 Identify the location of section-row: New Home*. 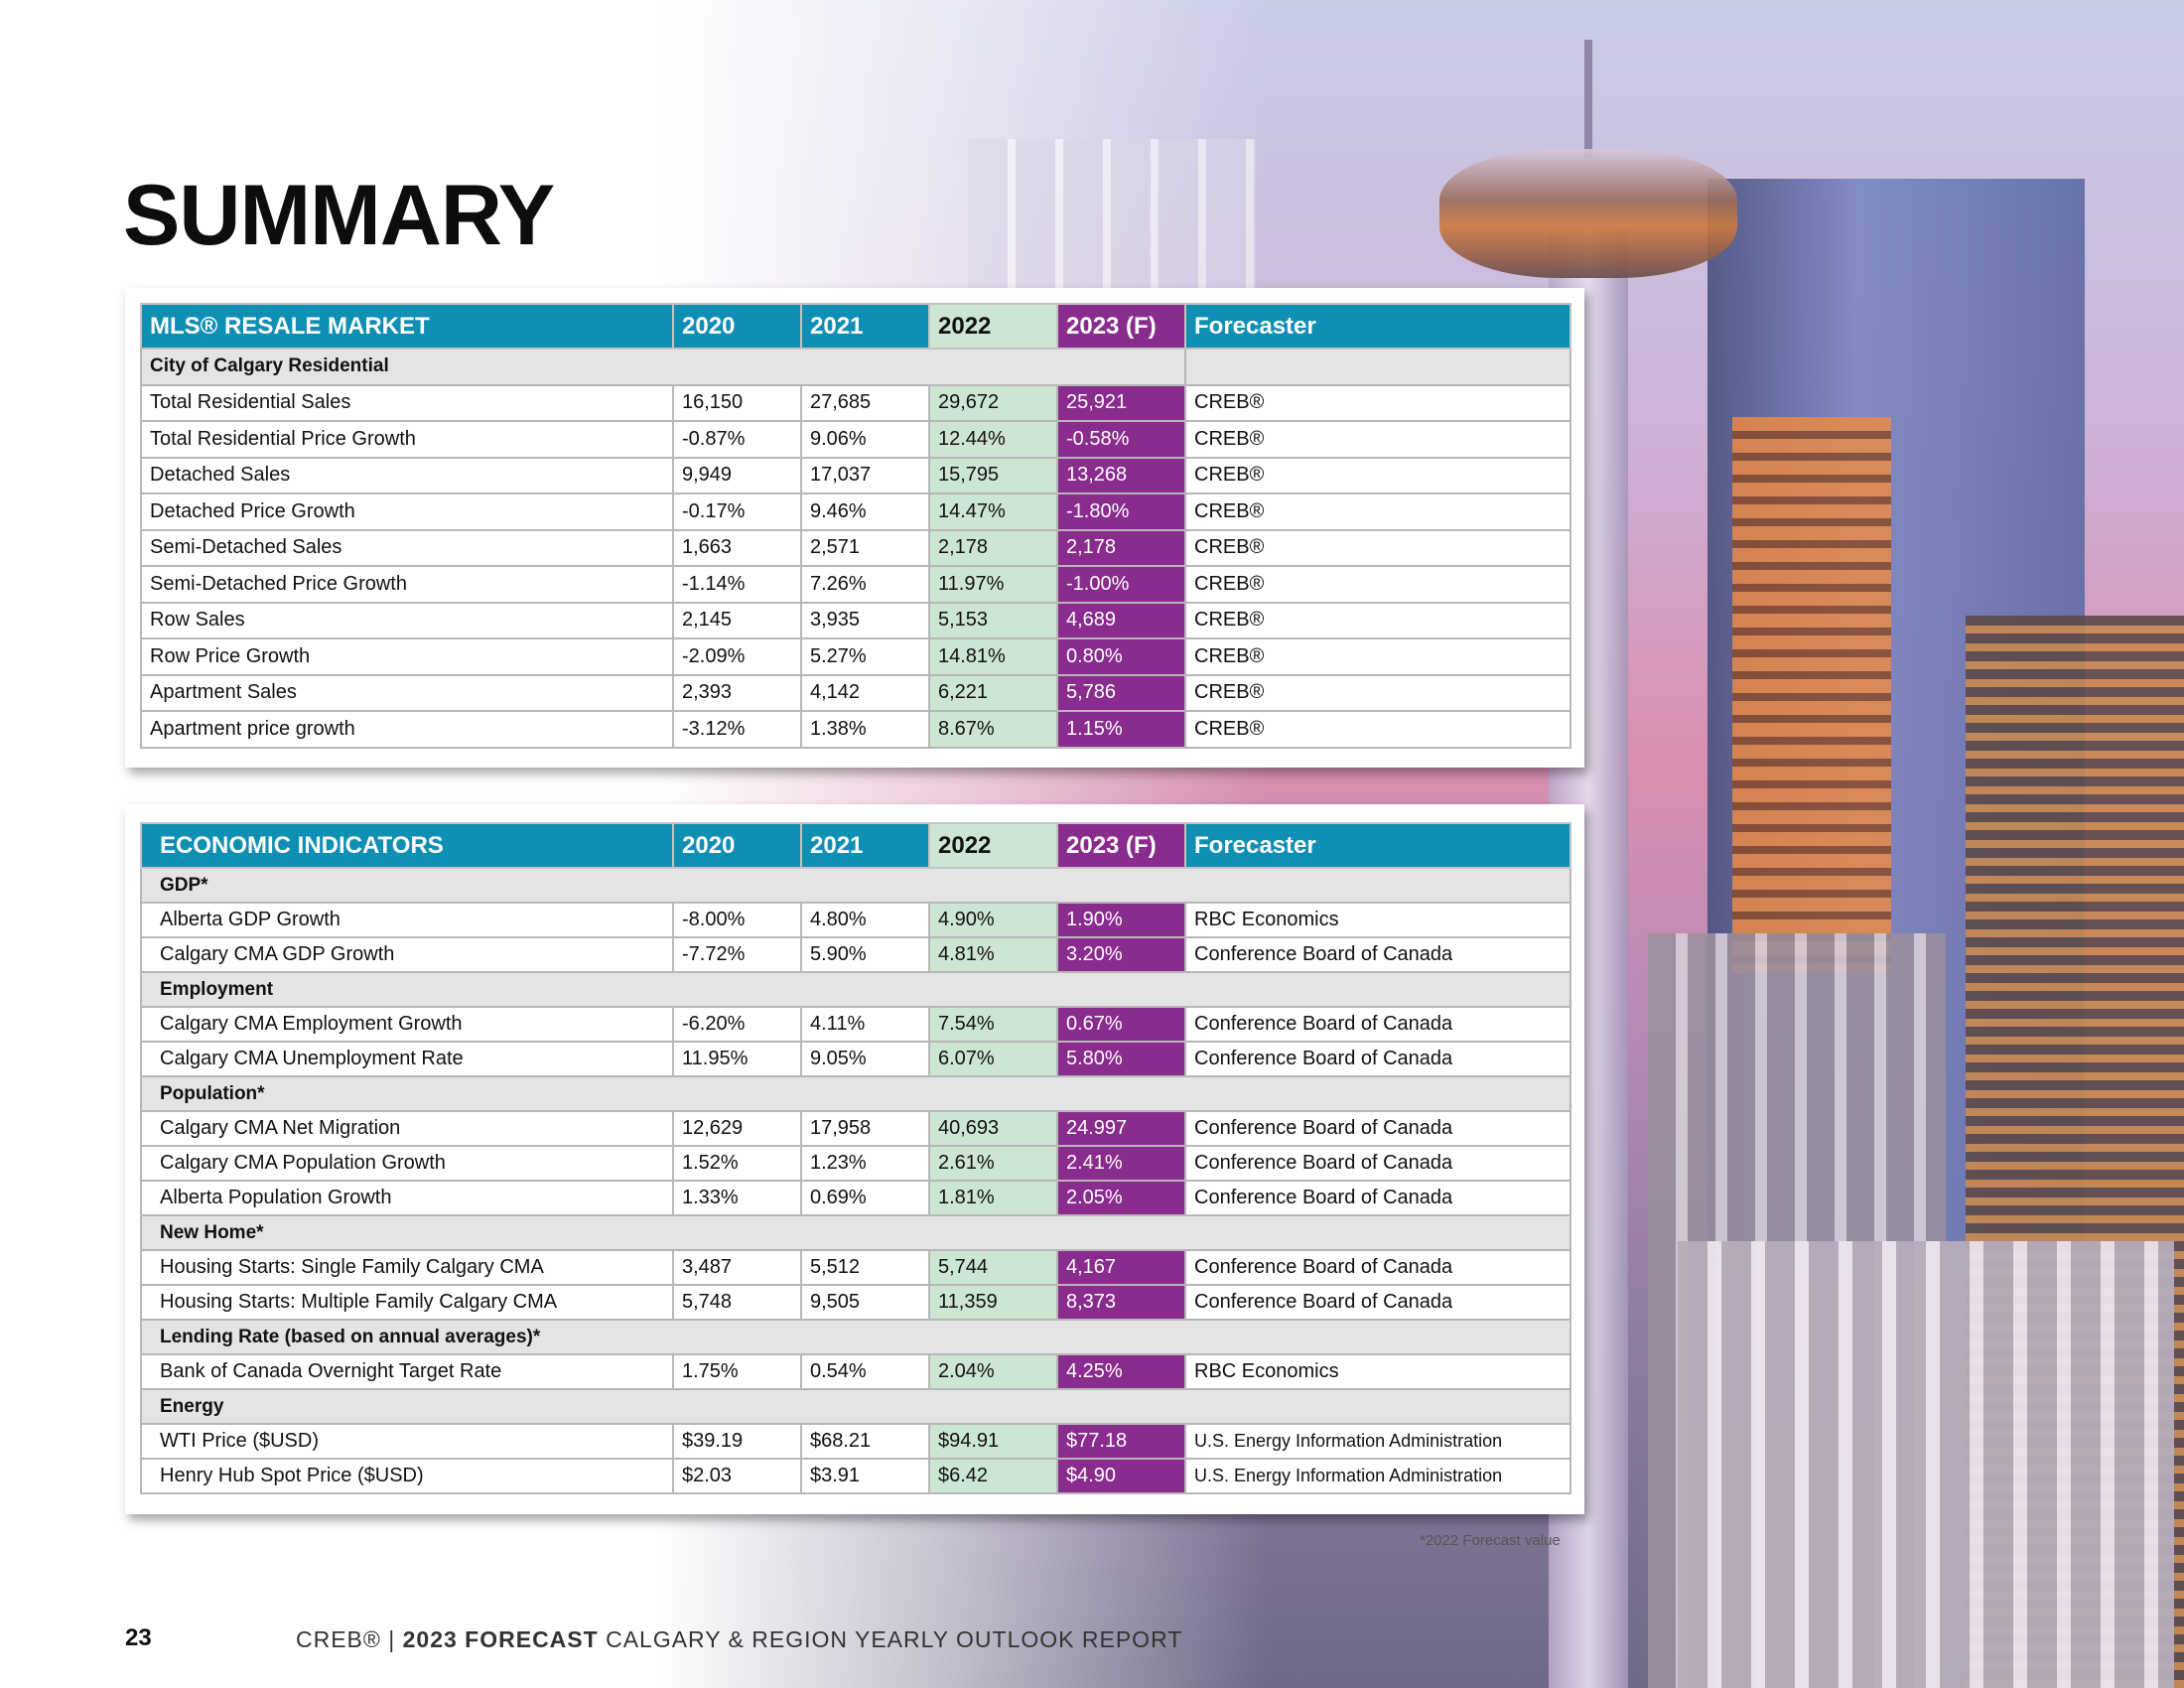
(855, 1232).